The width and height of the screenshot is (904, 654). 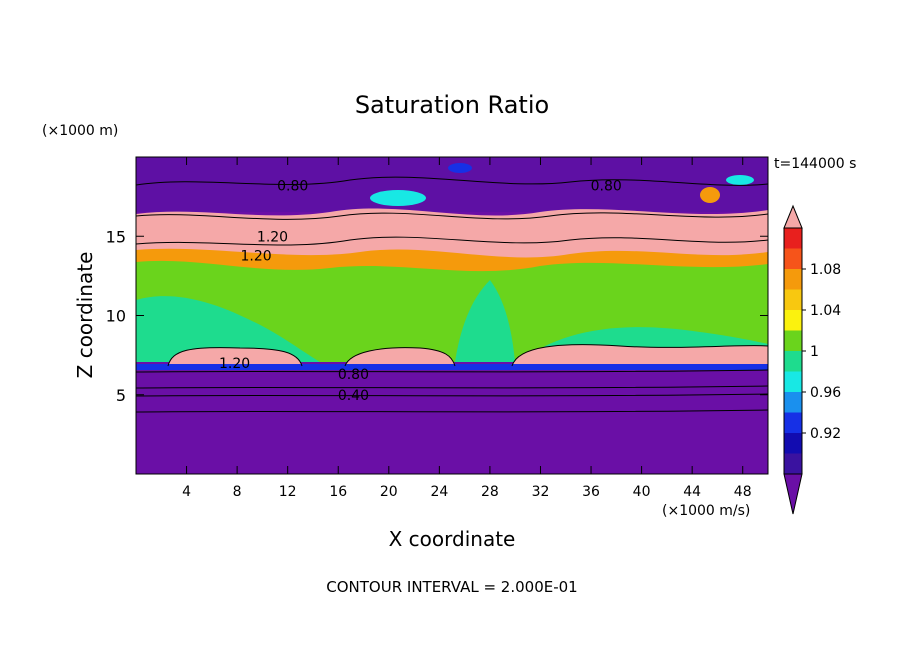 I want to click on x-tick-label: 4, so click(x=186, y=492).